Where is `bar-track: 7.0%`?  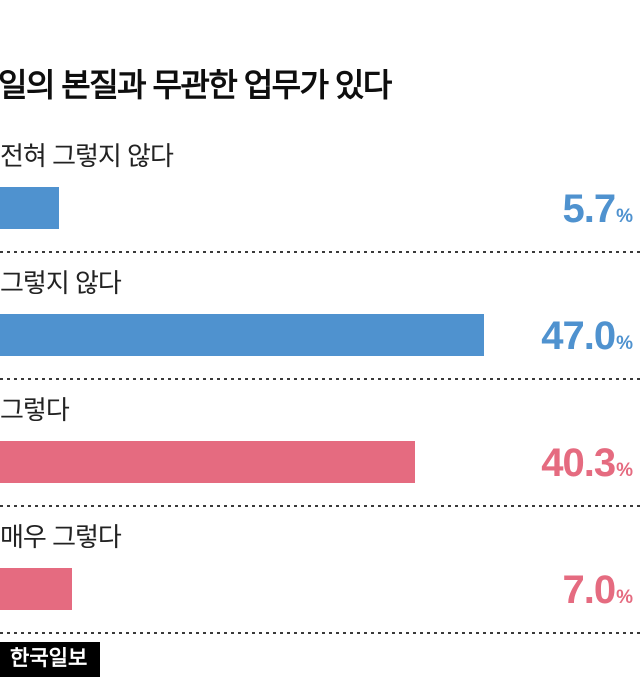 bar-track: 7.0% is located at coordinates (320, 589).